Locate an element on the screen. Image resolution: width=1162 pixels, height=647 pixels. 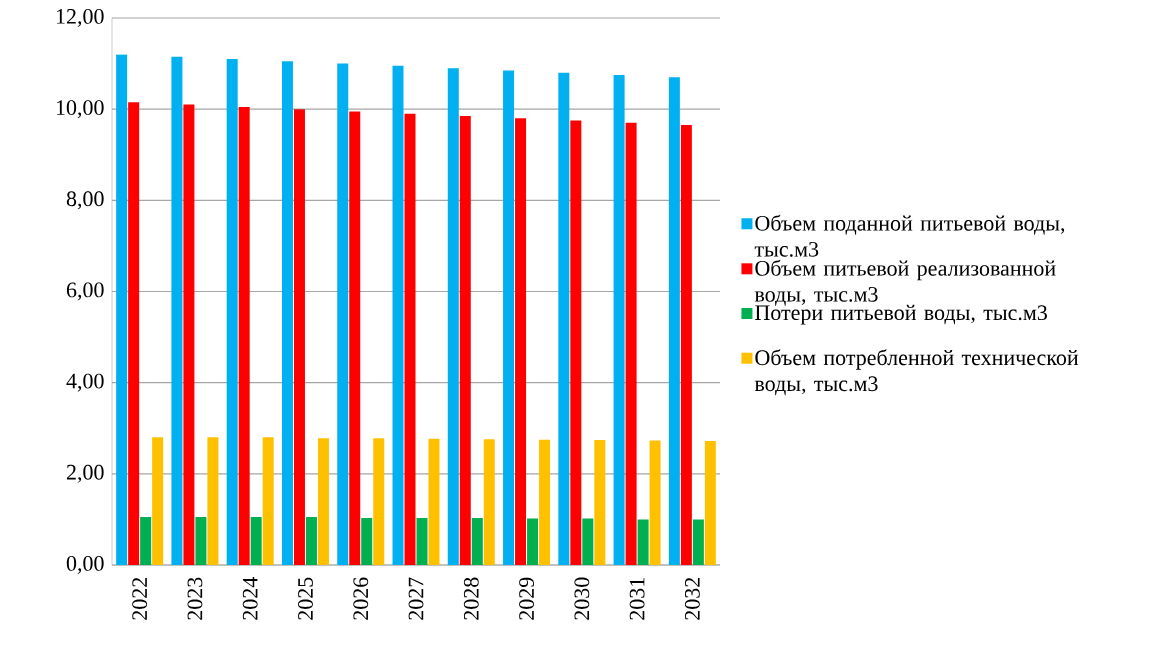
x-tick-label: 2032 is located at coordinates (692, 599).